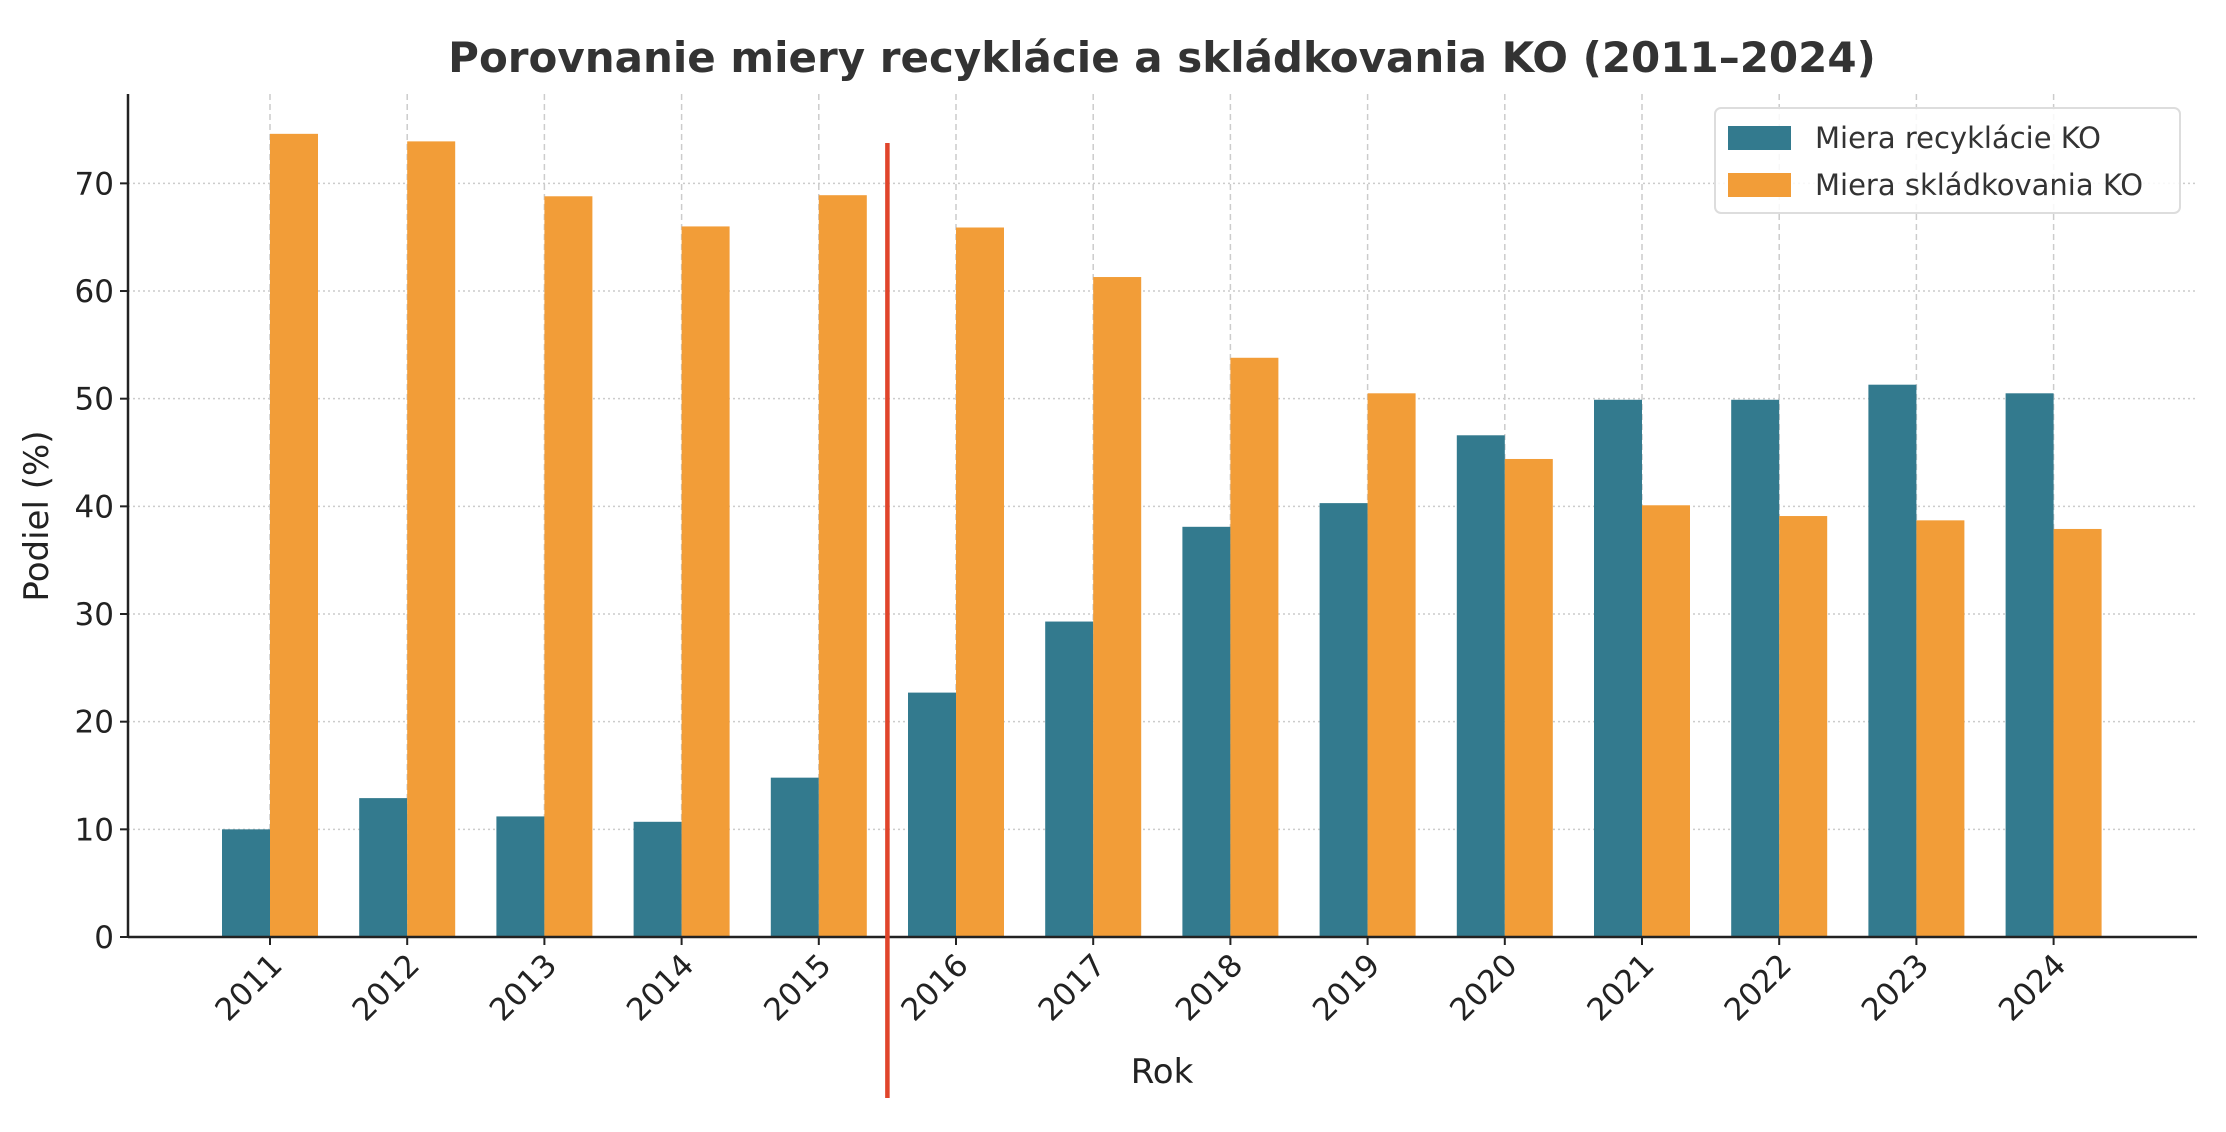  What do you see at coordinates (1209, 987) in the screenshot?
I see `x-tick-label: 2018` at bounding box center [1209, 987].